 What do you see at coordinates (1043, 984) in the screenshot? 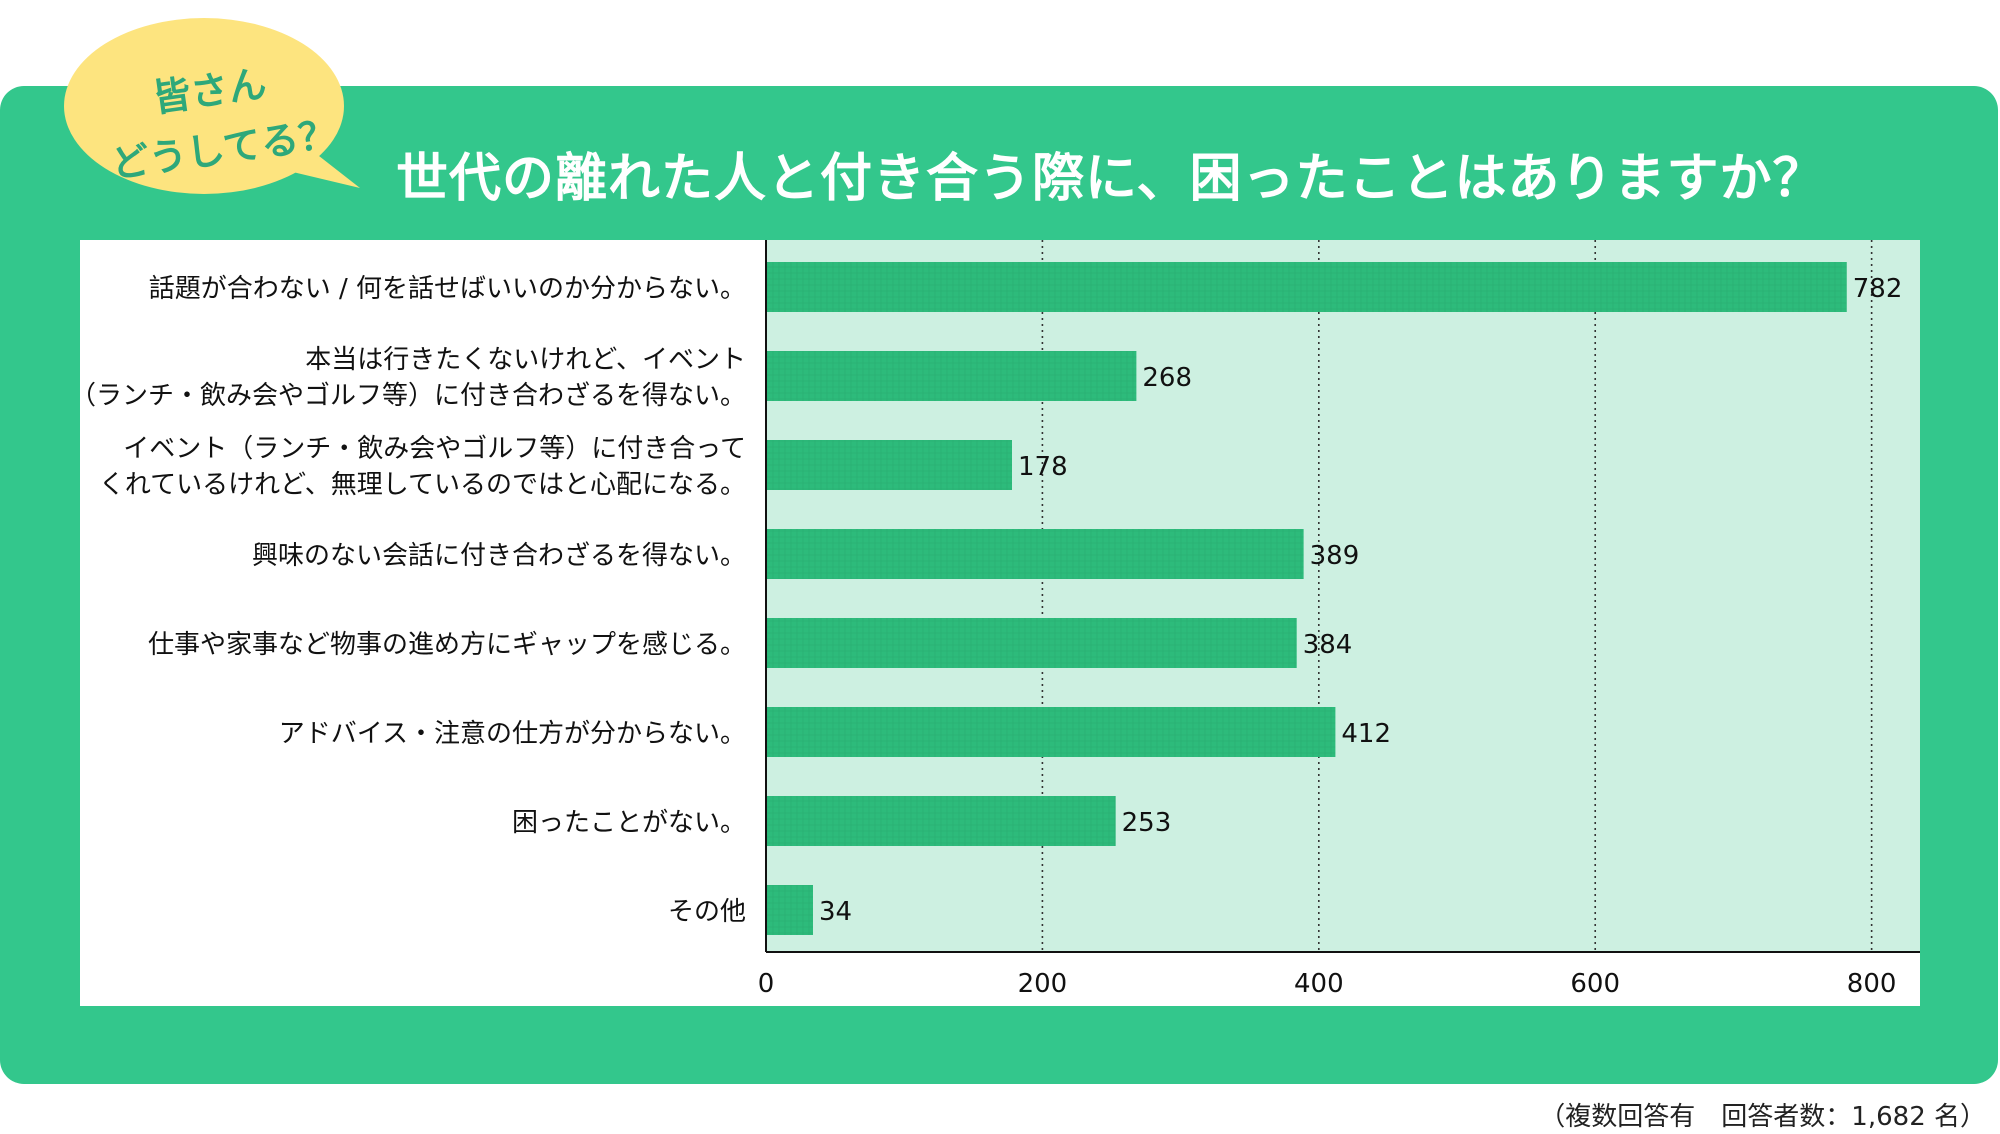
I see `x-tick-label: 200` at bounding box center [1043, 984].